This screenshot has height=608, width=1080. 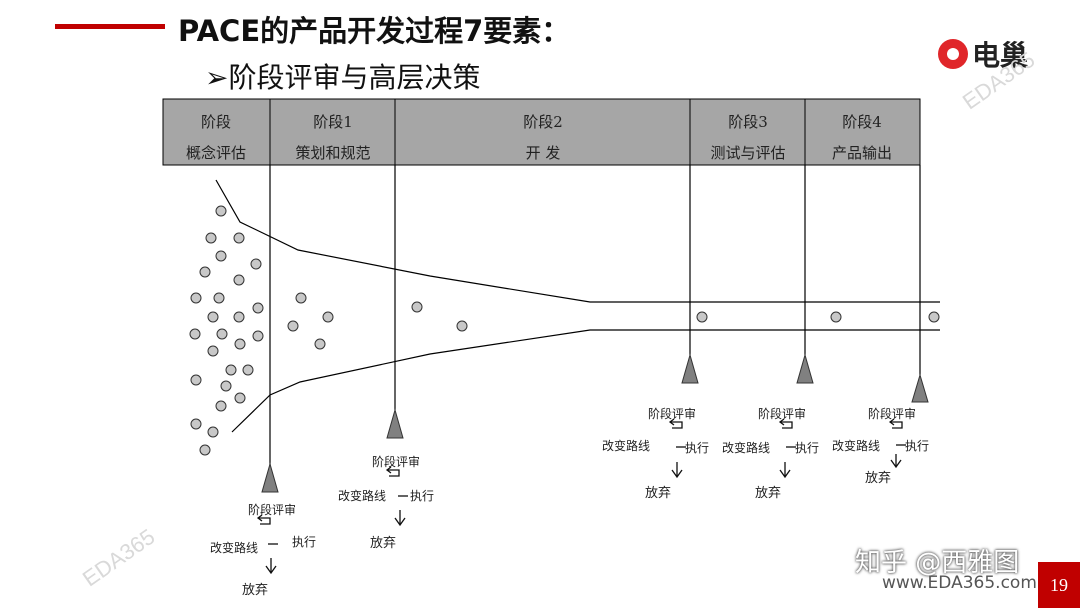 I want to click on stage-4-label: 阶段4, so click(x=862, y=122).